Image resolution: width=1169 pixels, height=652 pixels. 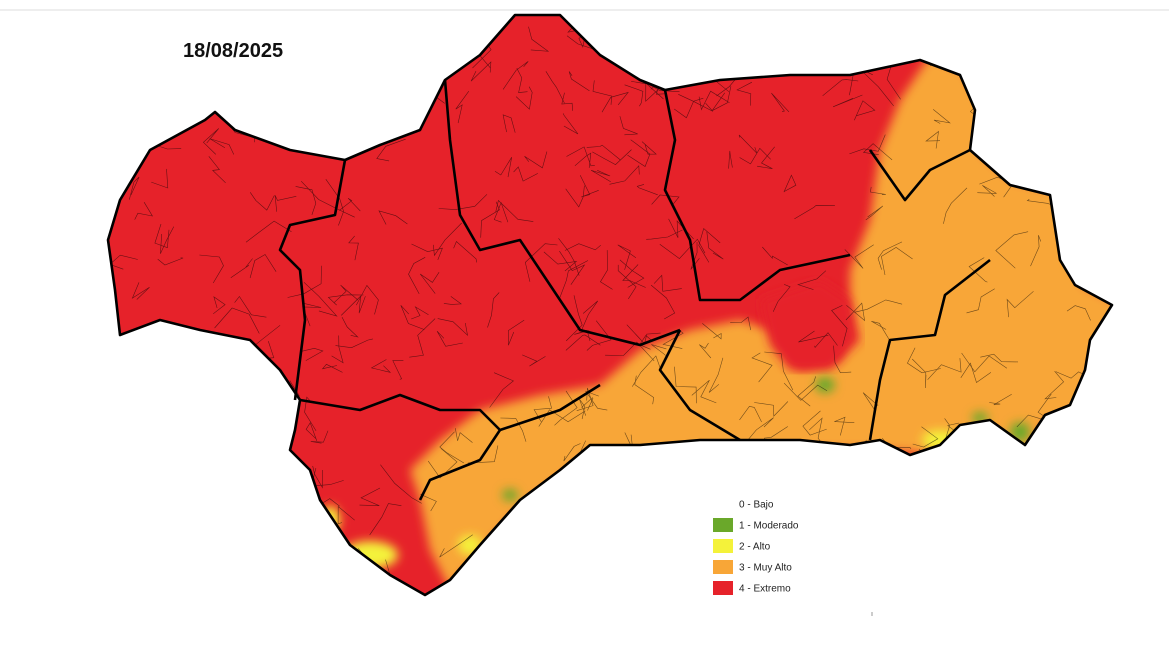 I want to click on legend-label: 2 - Alto, so click(x=755, y=547).